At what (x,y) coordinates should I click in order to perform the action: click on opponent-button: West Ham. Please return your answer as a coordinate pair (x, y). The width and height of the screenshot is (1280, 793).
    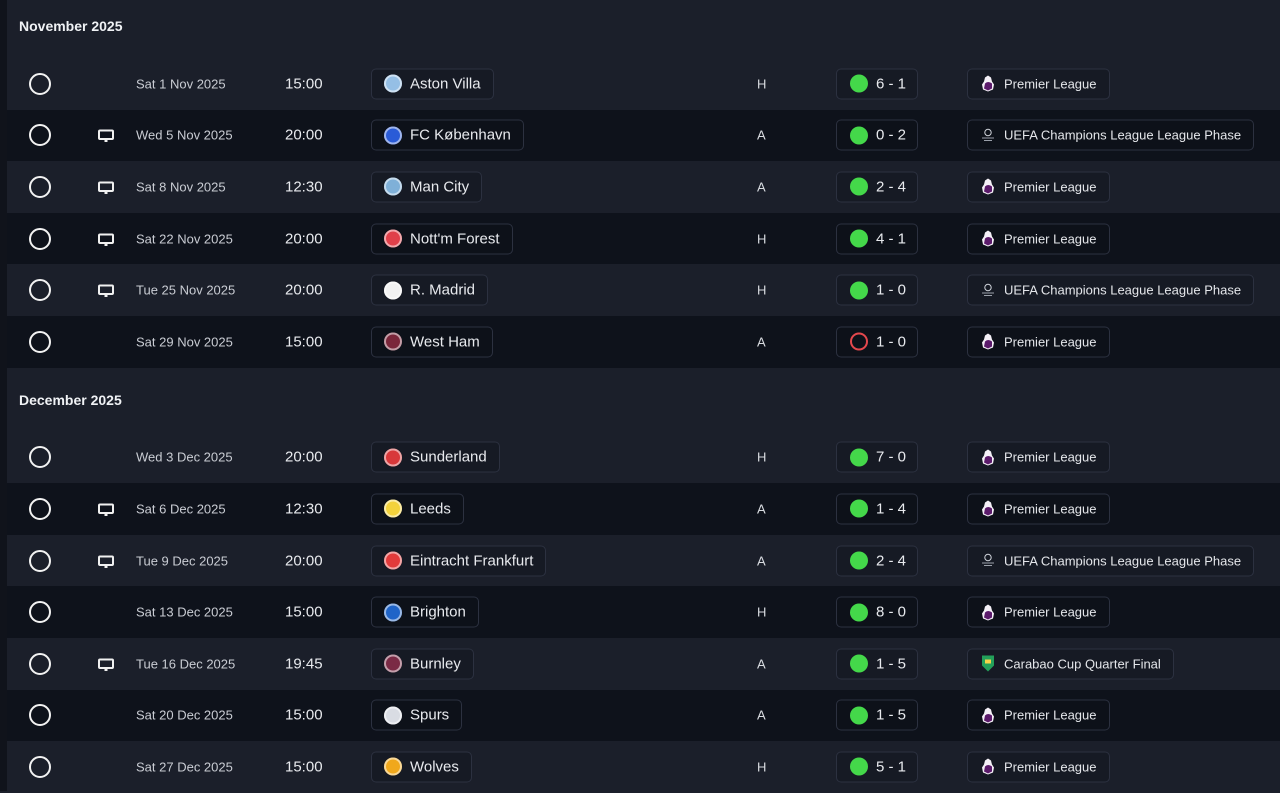
    Looking at the image, I should click on (432, 342).